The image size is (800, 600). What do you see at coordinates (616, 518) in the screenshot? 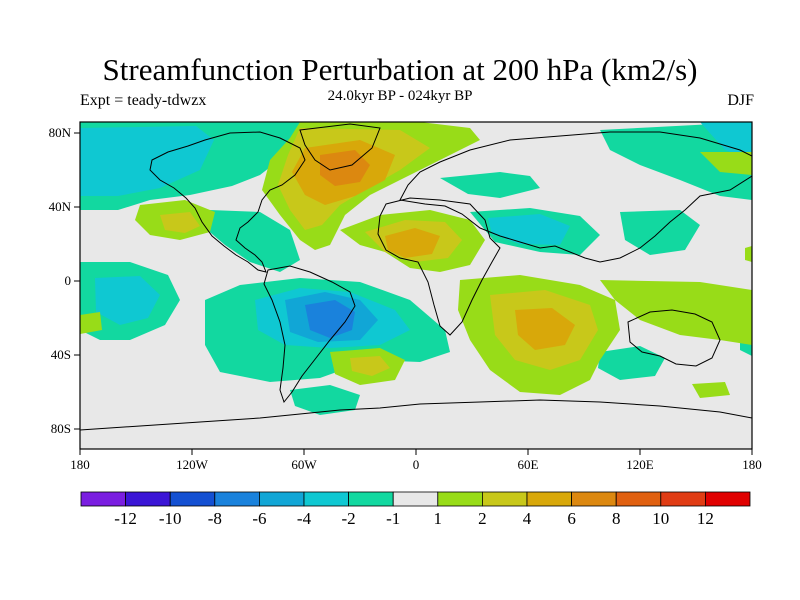
I see `colorbar-label: 8` at bounding box center [616, 518].